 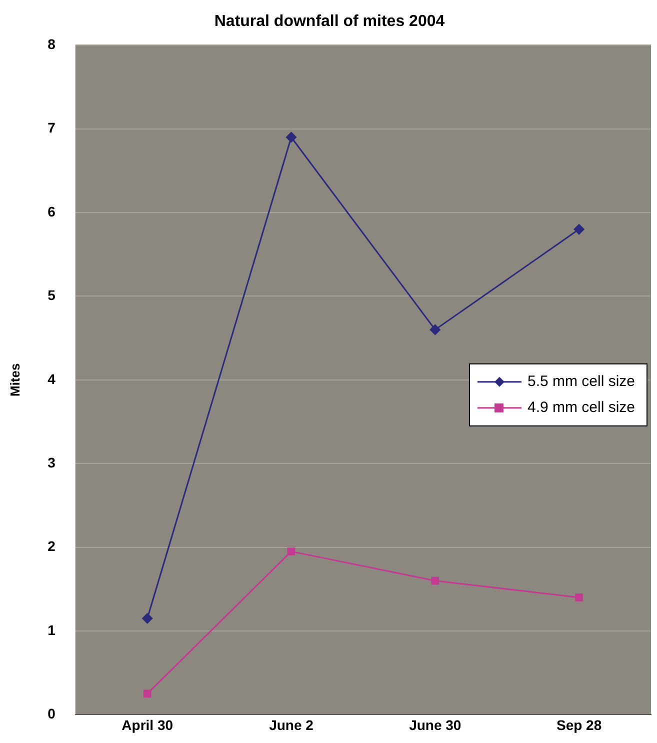 What do you see at coordinates (52, 128) in the screenshot?
I see `y-tick-label: 7` at bounding box center [52, 128].